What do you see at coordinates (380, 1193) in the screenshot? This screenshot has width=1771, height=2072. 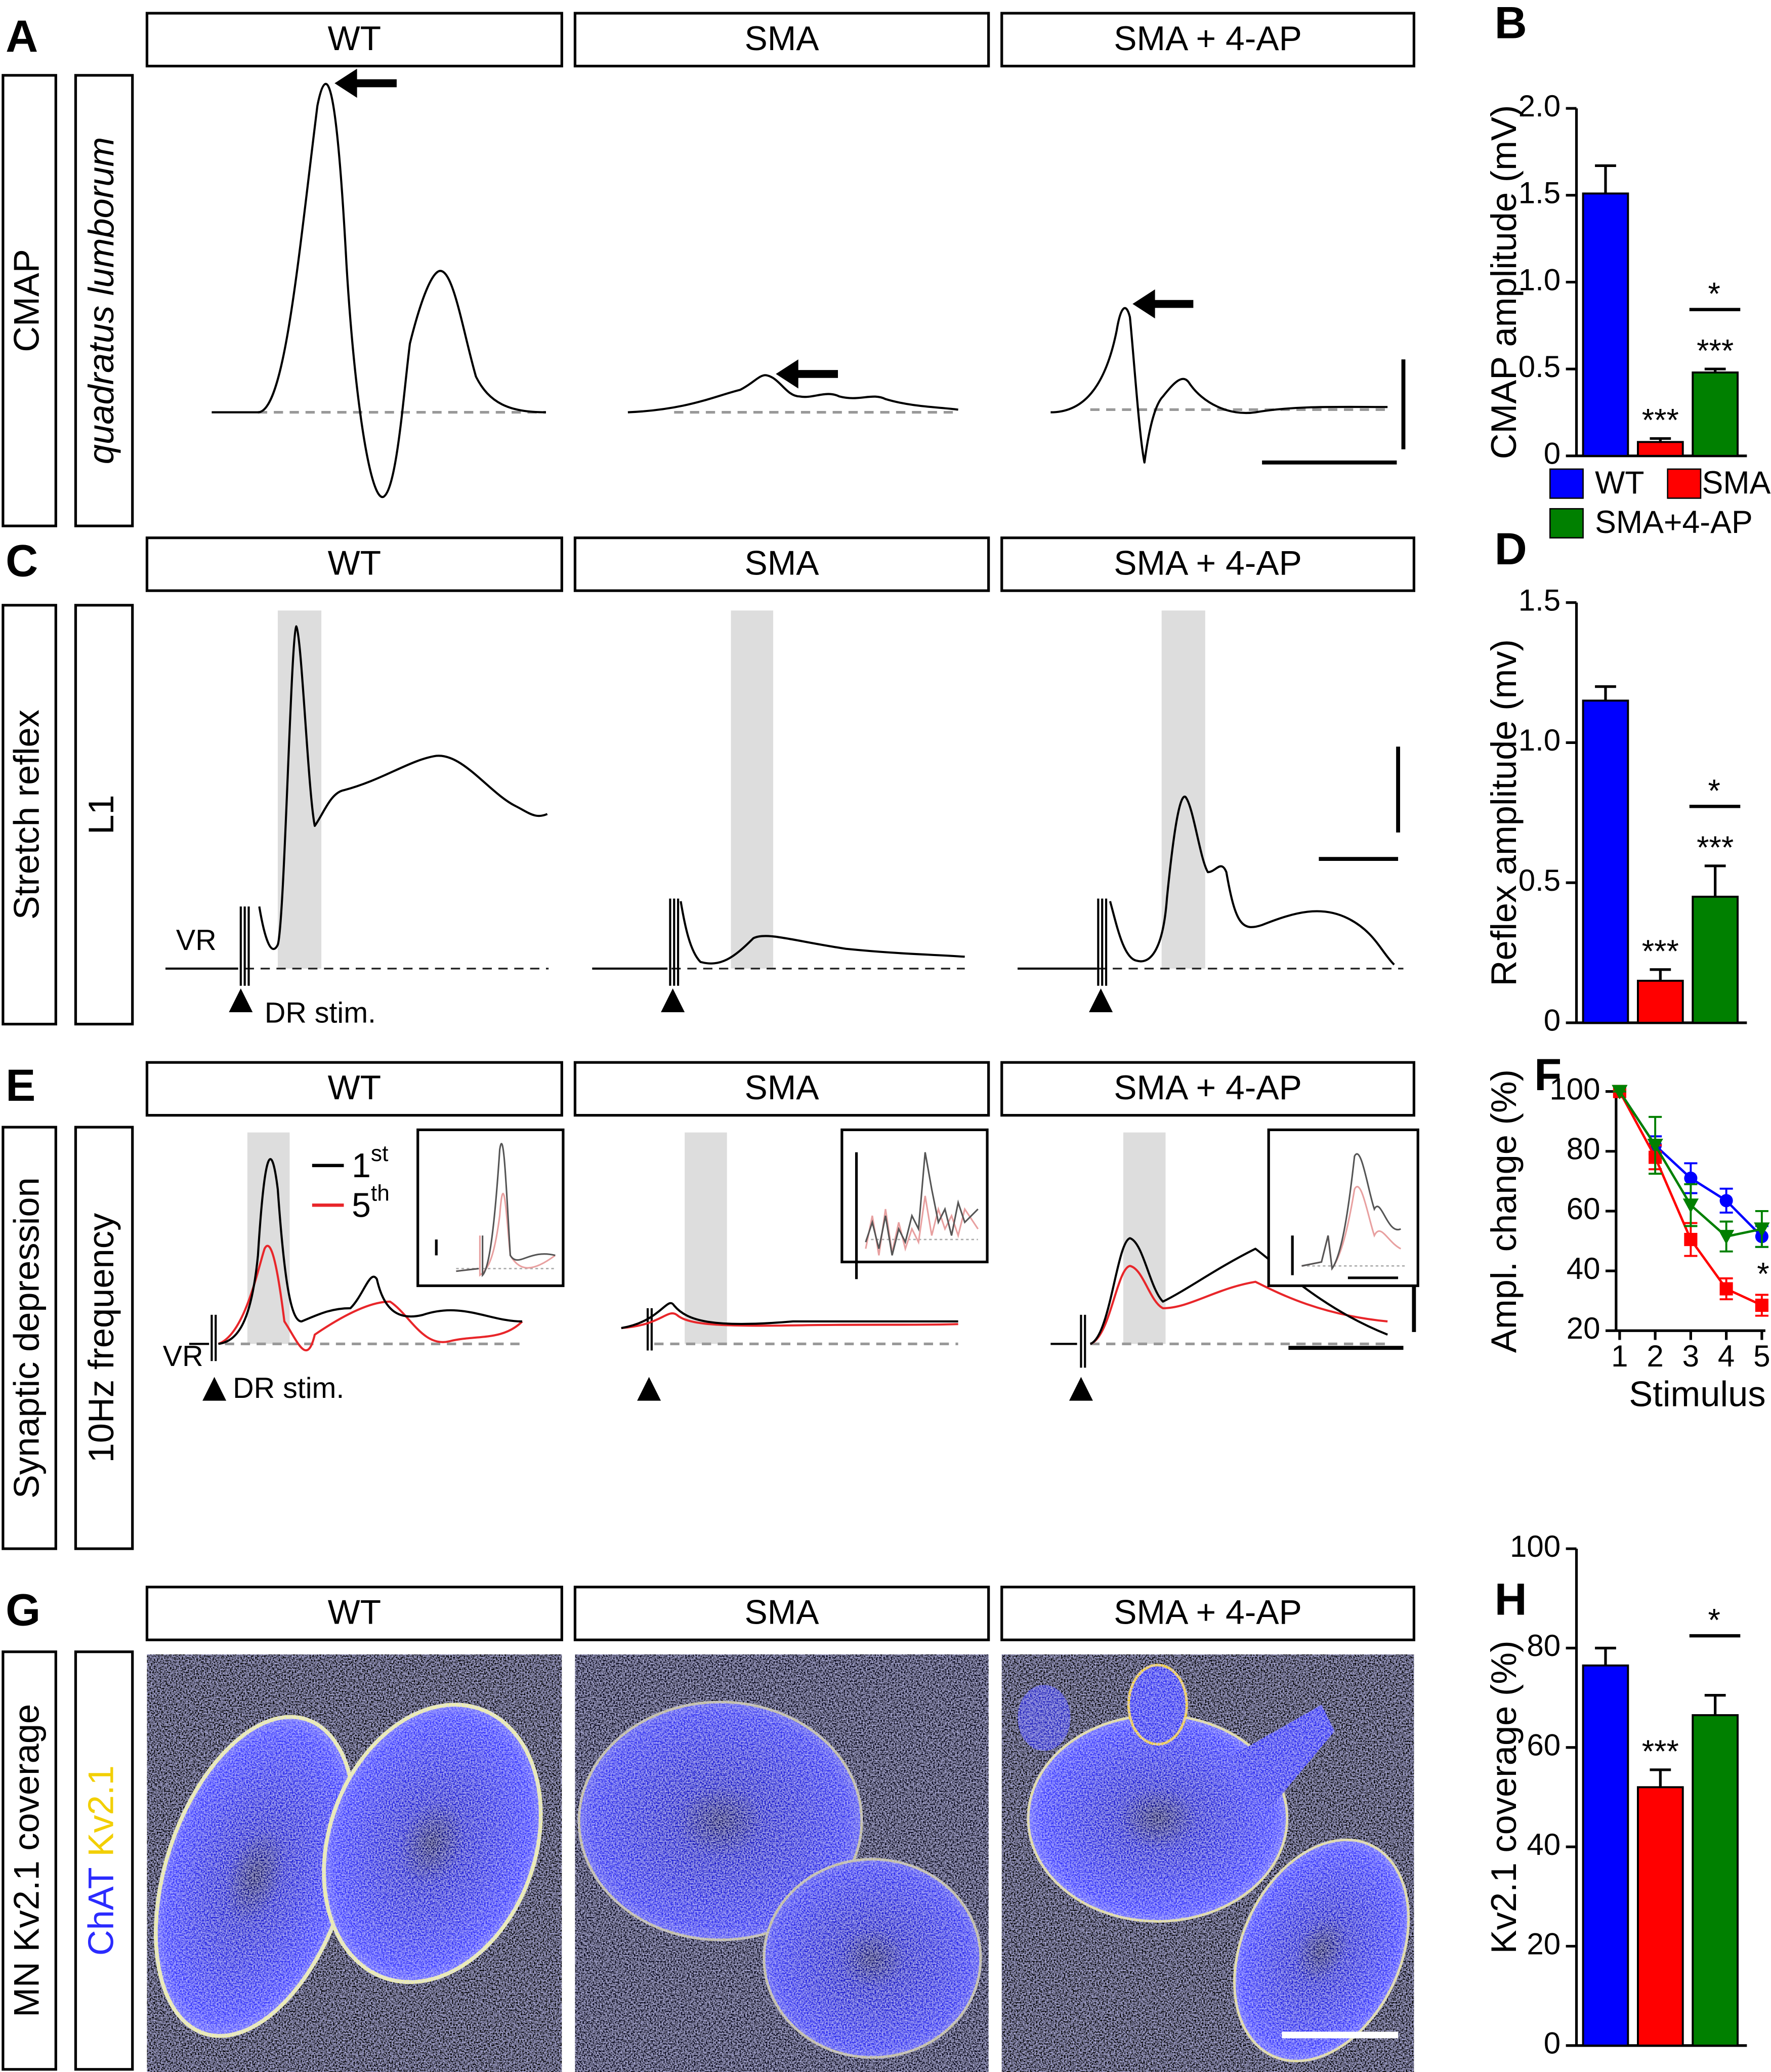 I see `legend-suffix: th` at bounding box center [380, 1193].